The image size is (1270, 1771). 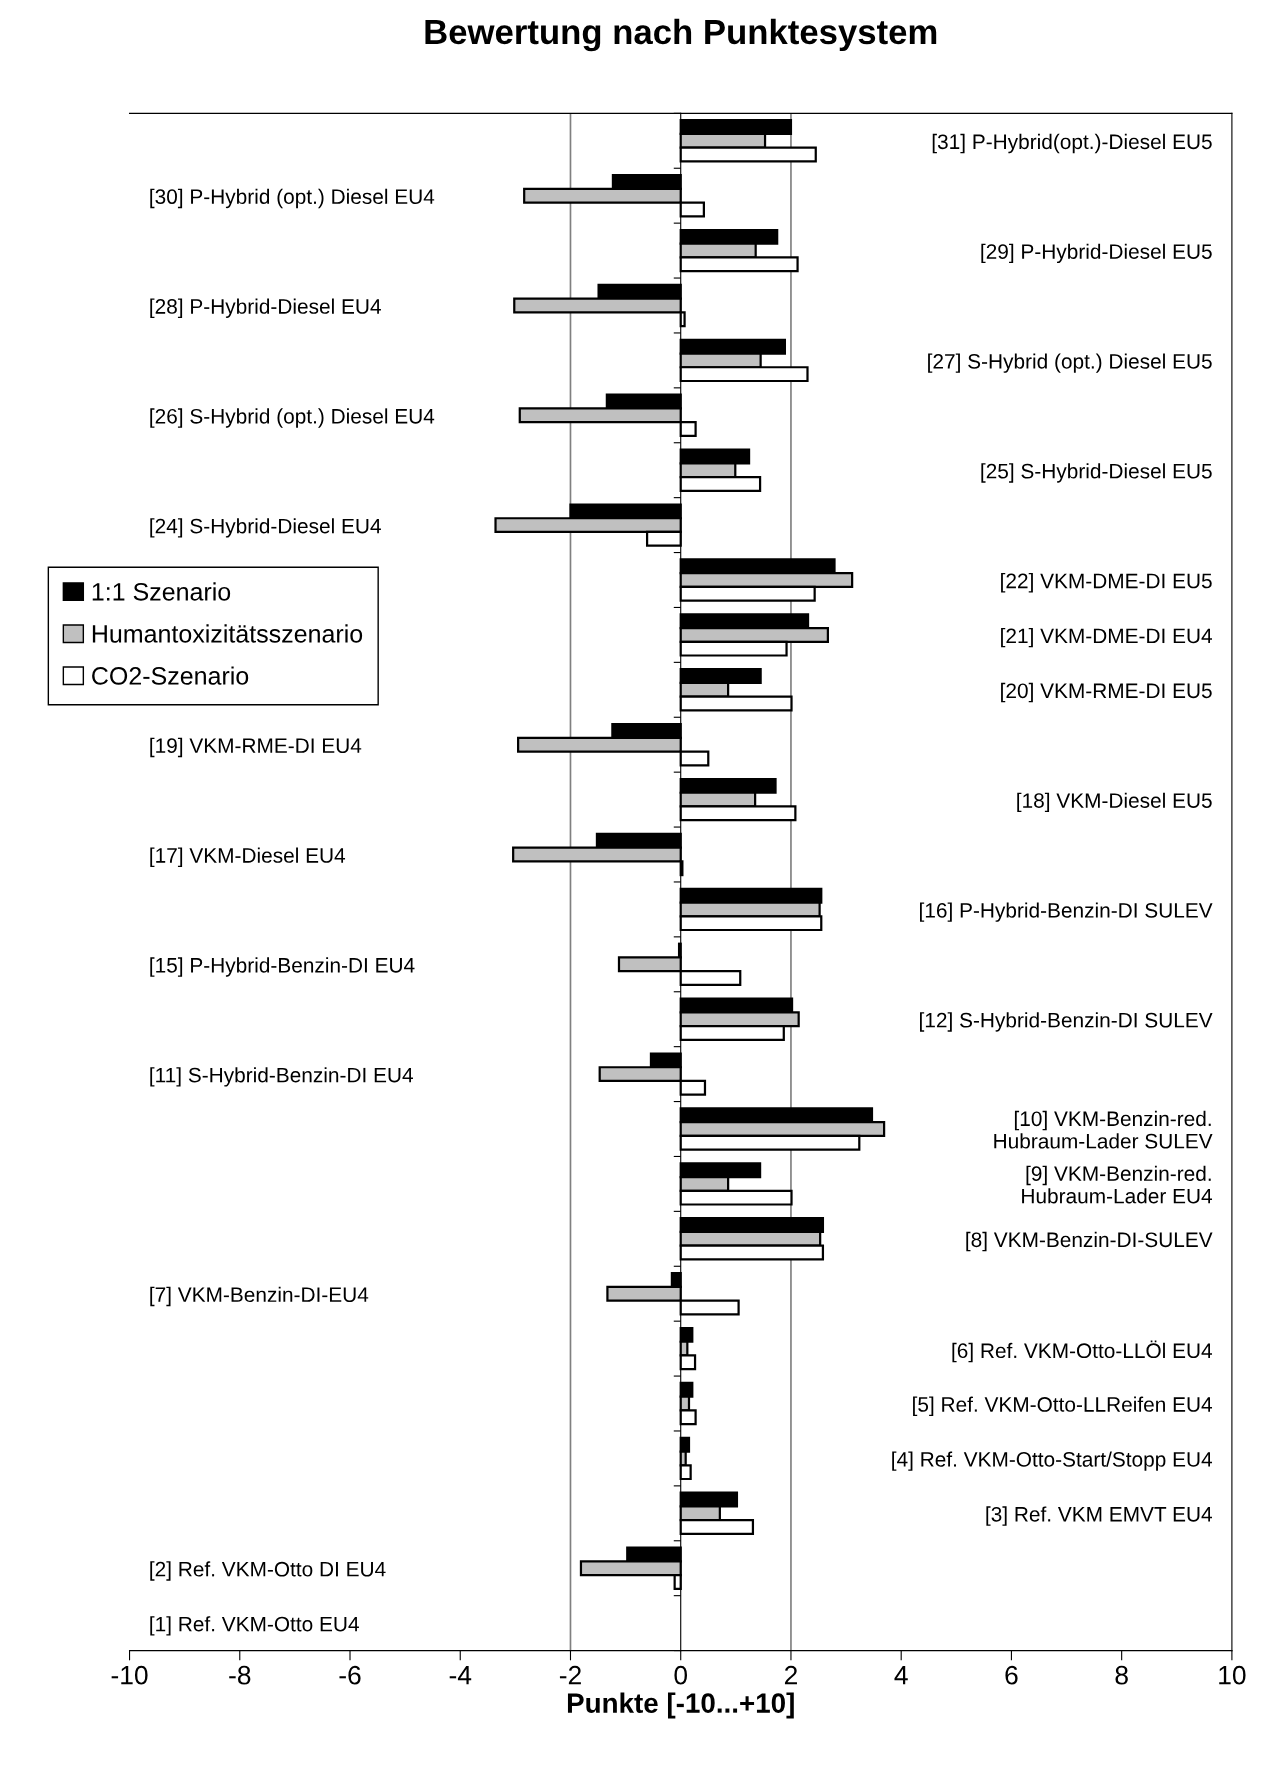 What do you see at coordinates (681, 35) in the screenshot?
I see `chart-title: Bewertung nach Punktesystem` at bounding box center [681, 35].